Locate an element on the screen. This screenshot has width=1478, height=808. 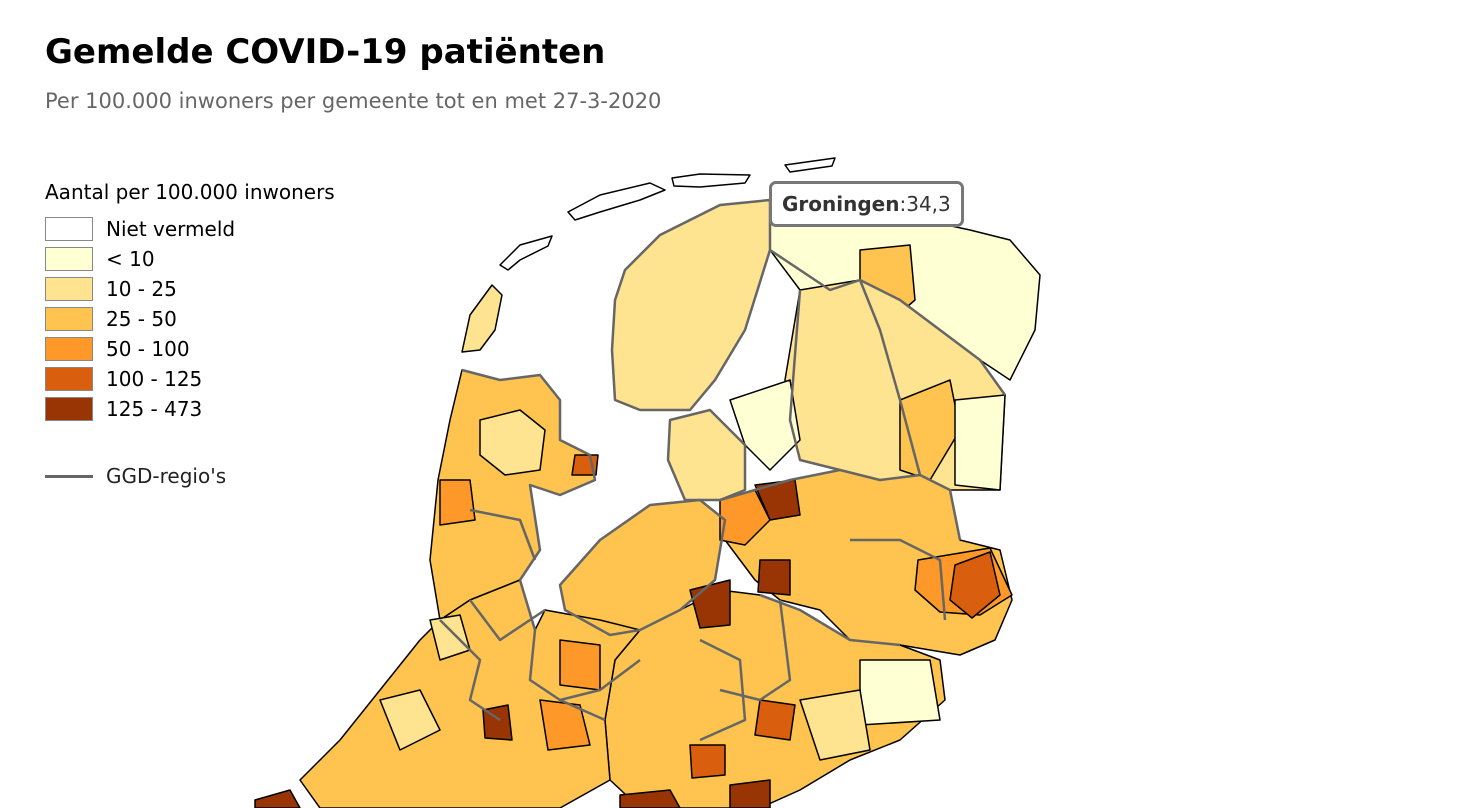
legend-item: 50 - 100 is located at coordinates (190, 349).